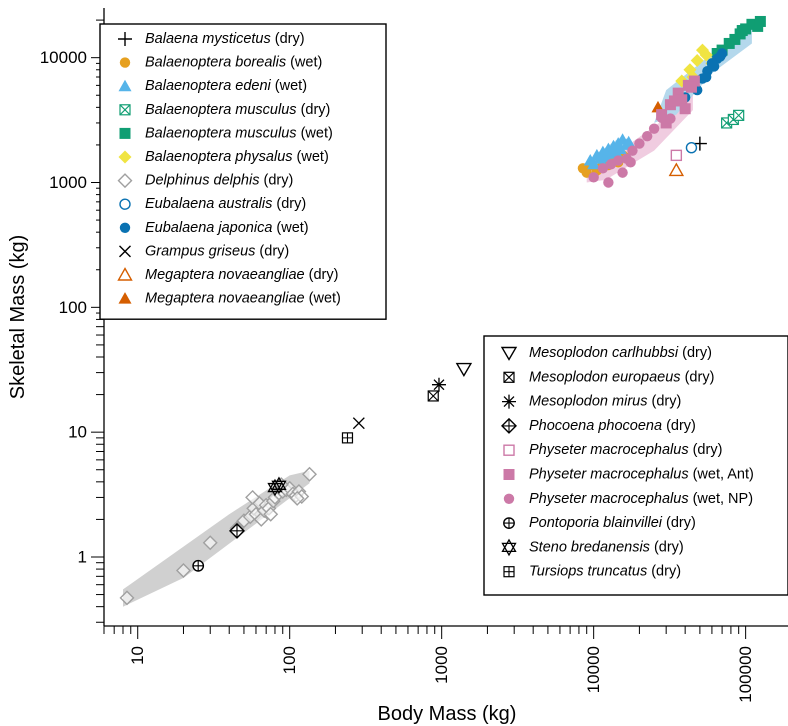  I want to click on legend-entry: Physeter macrocephalus (dry), so click(612, 450).